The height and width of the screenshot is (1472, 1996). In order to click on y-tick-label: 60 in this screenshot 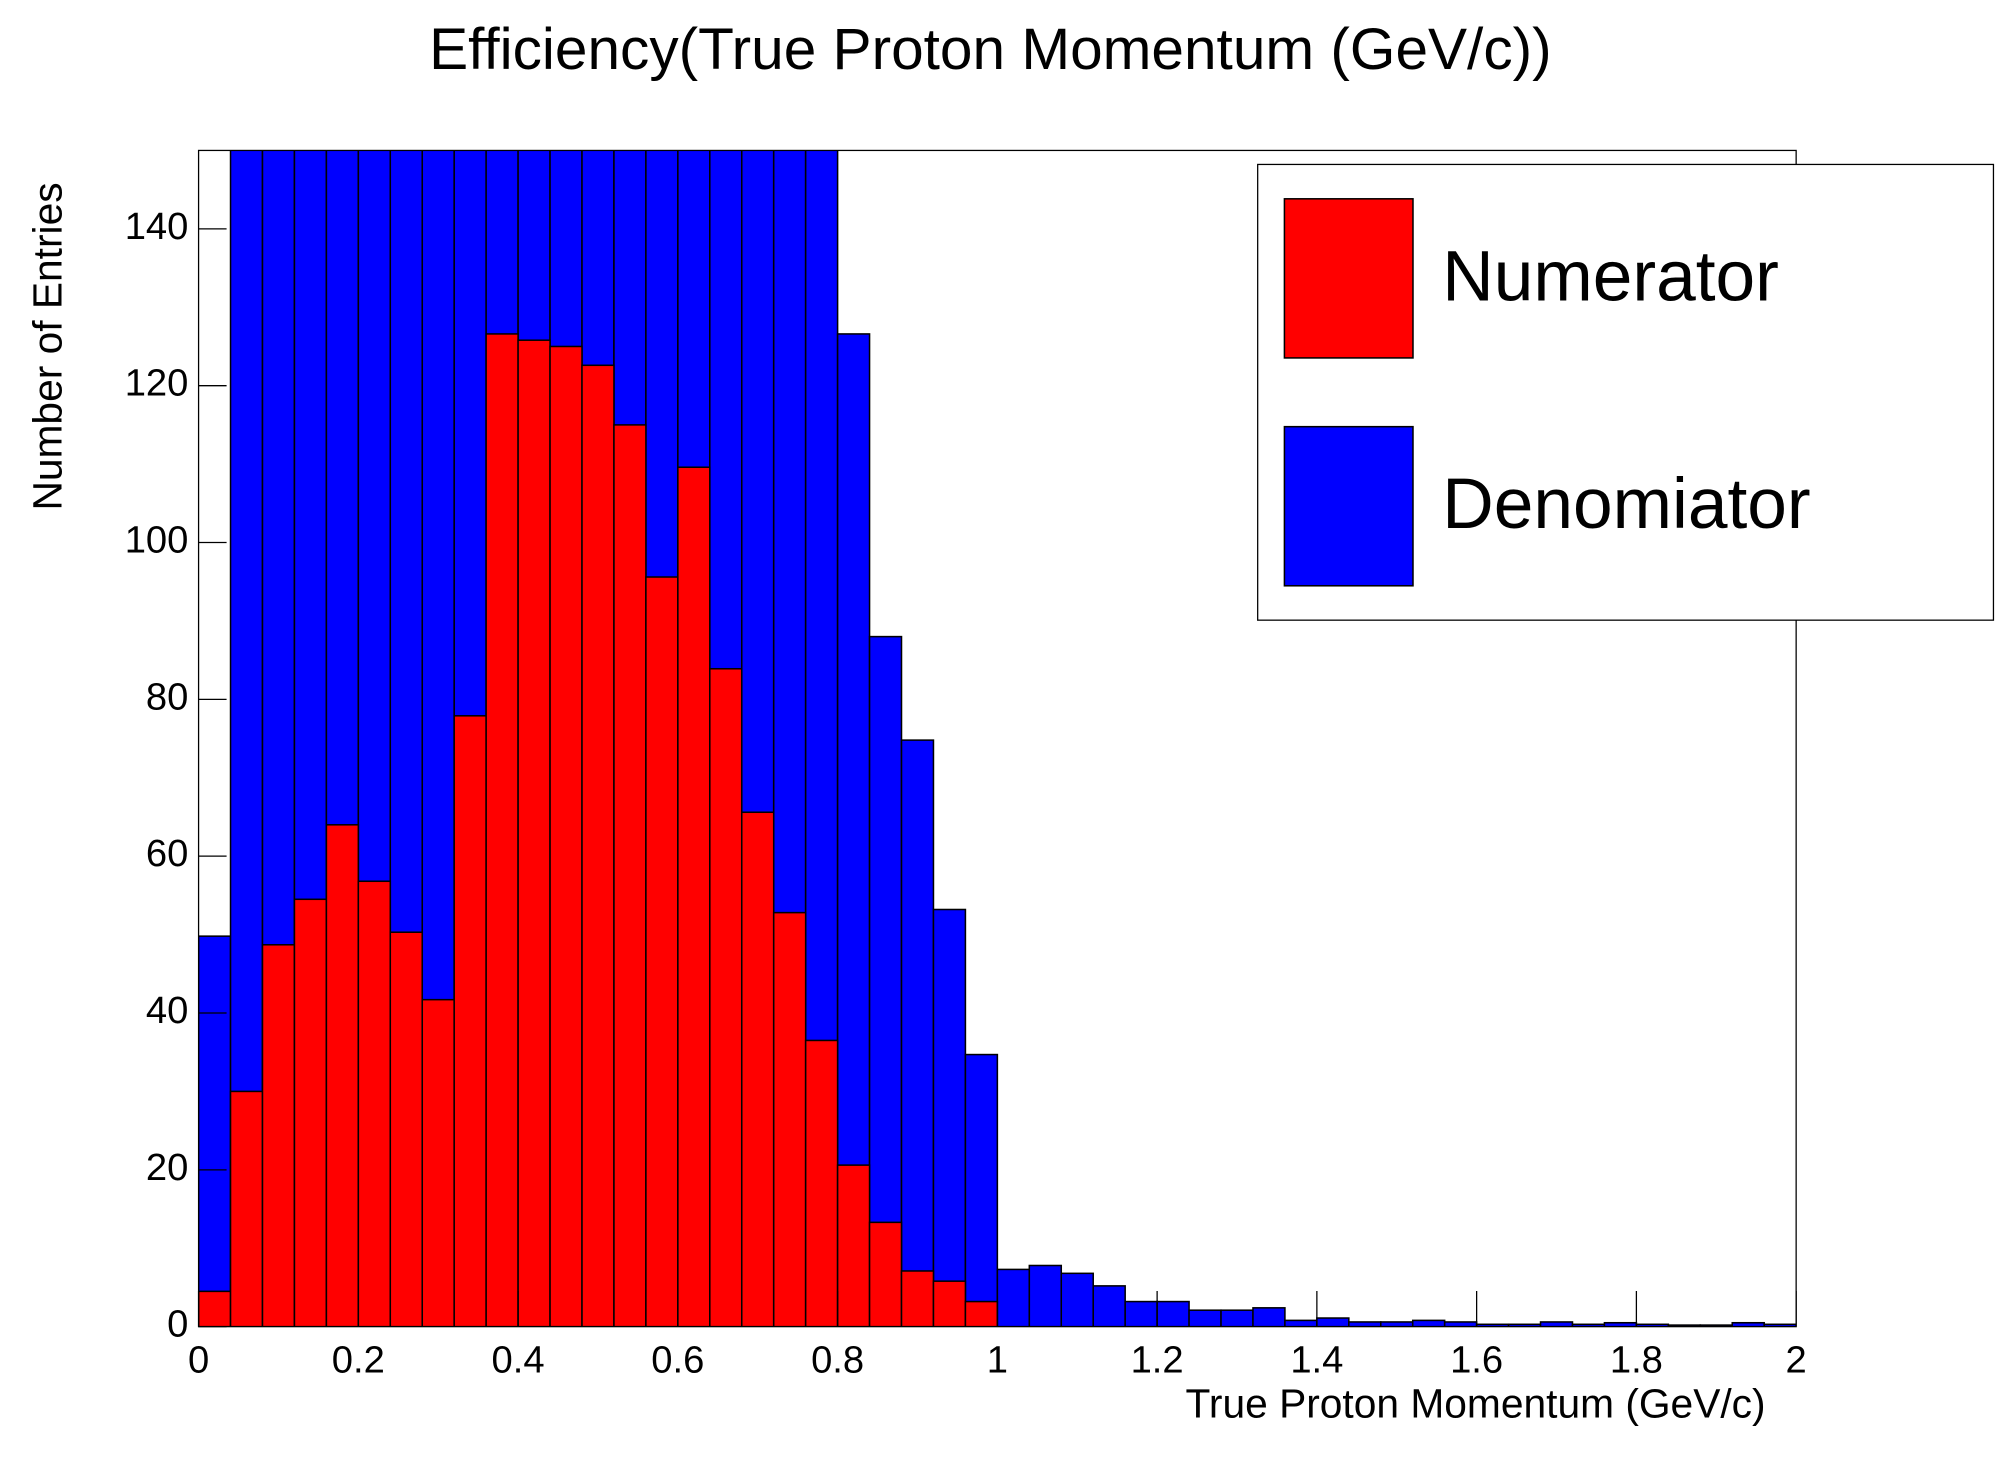, I will do `click(167, 853)`.